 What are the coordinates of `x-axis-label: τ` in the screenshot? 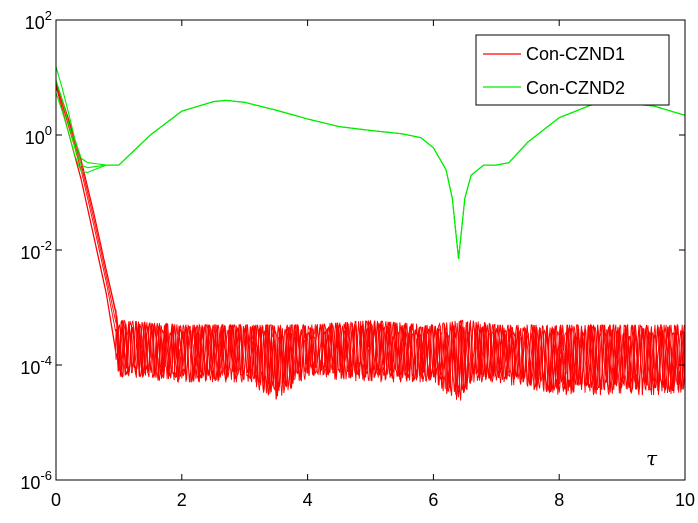 It's located at (652, 458).